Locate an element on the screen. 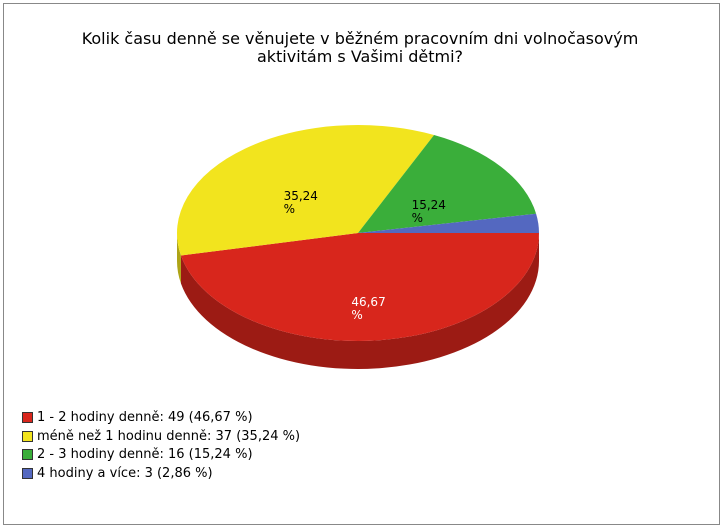 The height and width of the screenshot is (530, 725). legend-label: méně než 1 hodinu denně: 37 (35,24 %) is located at coordinates (169, 436).